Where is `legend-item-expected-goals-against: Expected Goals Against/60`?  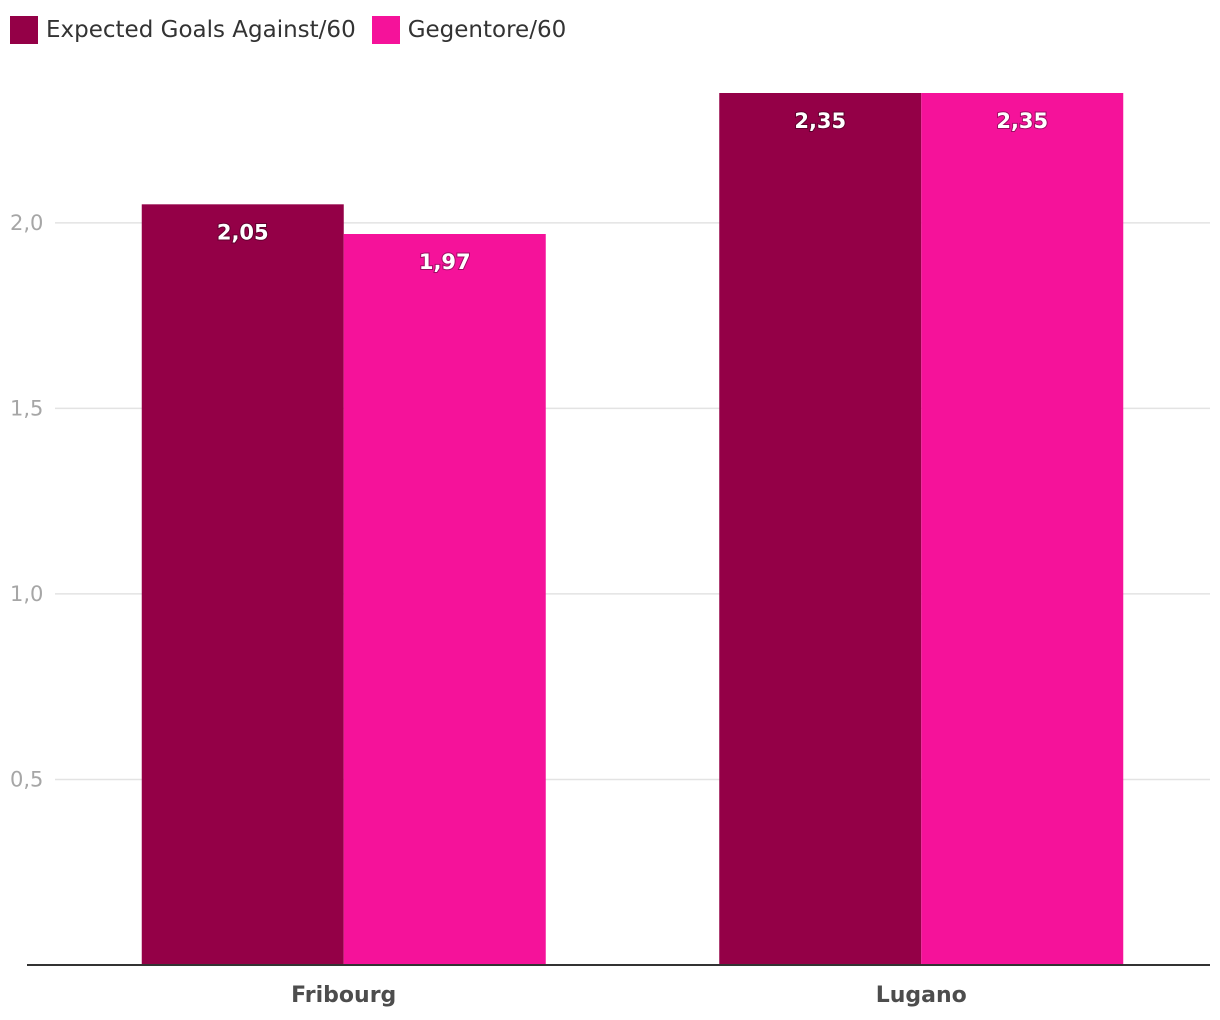
legend-item-expected-goals-against: Expected Goals Against/60 is located at coordinates (183, 30).